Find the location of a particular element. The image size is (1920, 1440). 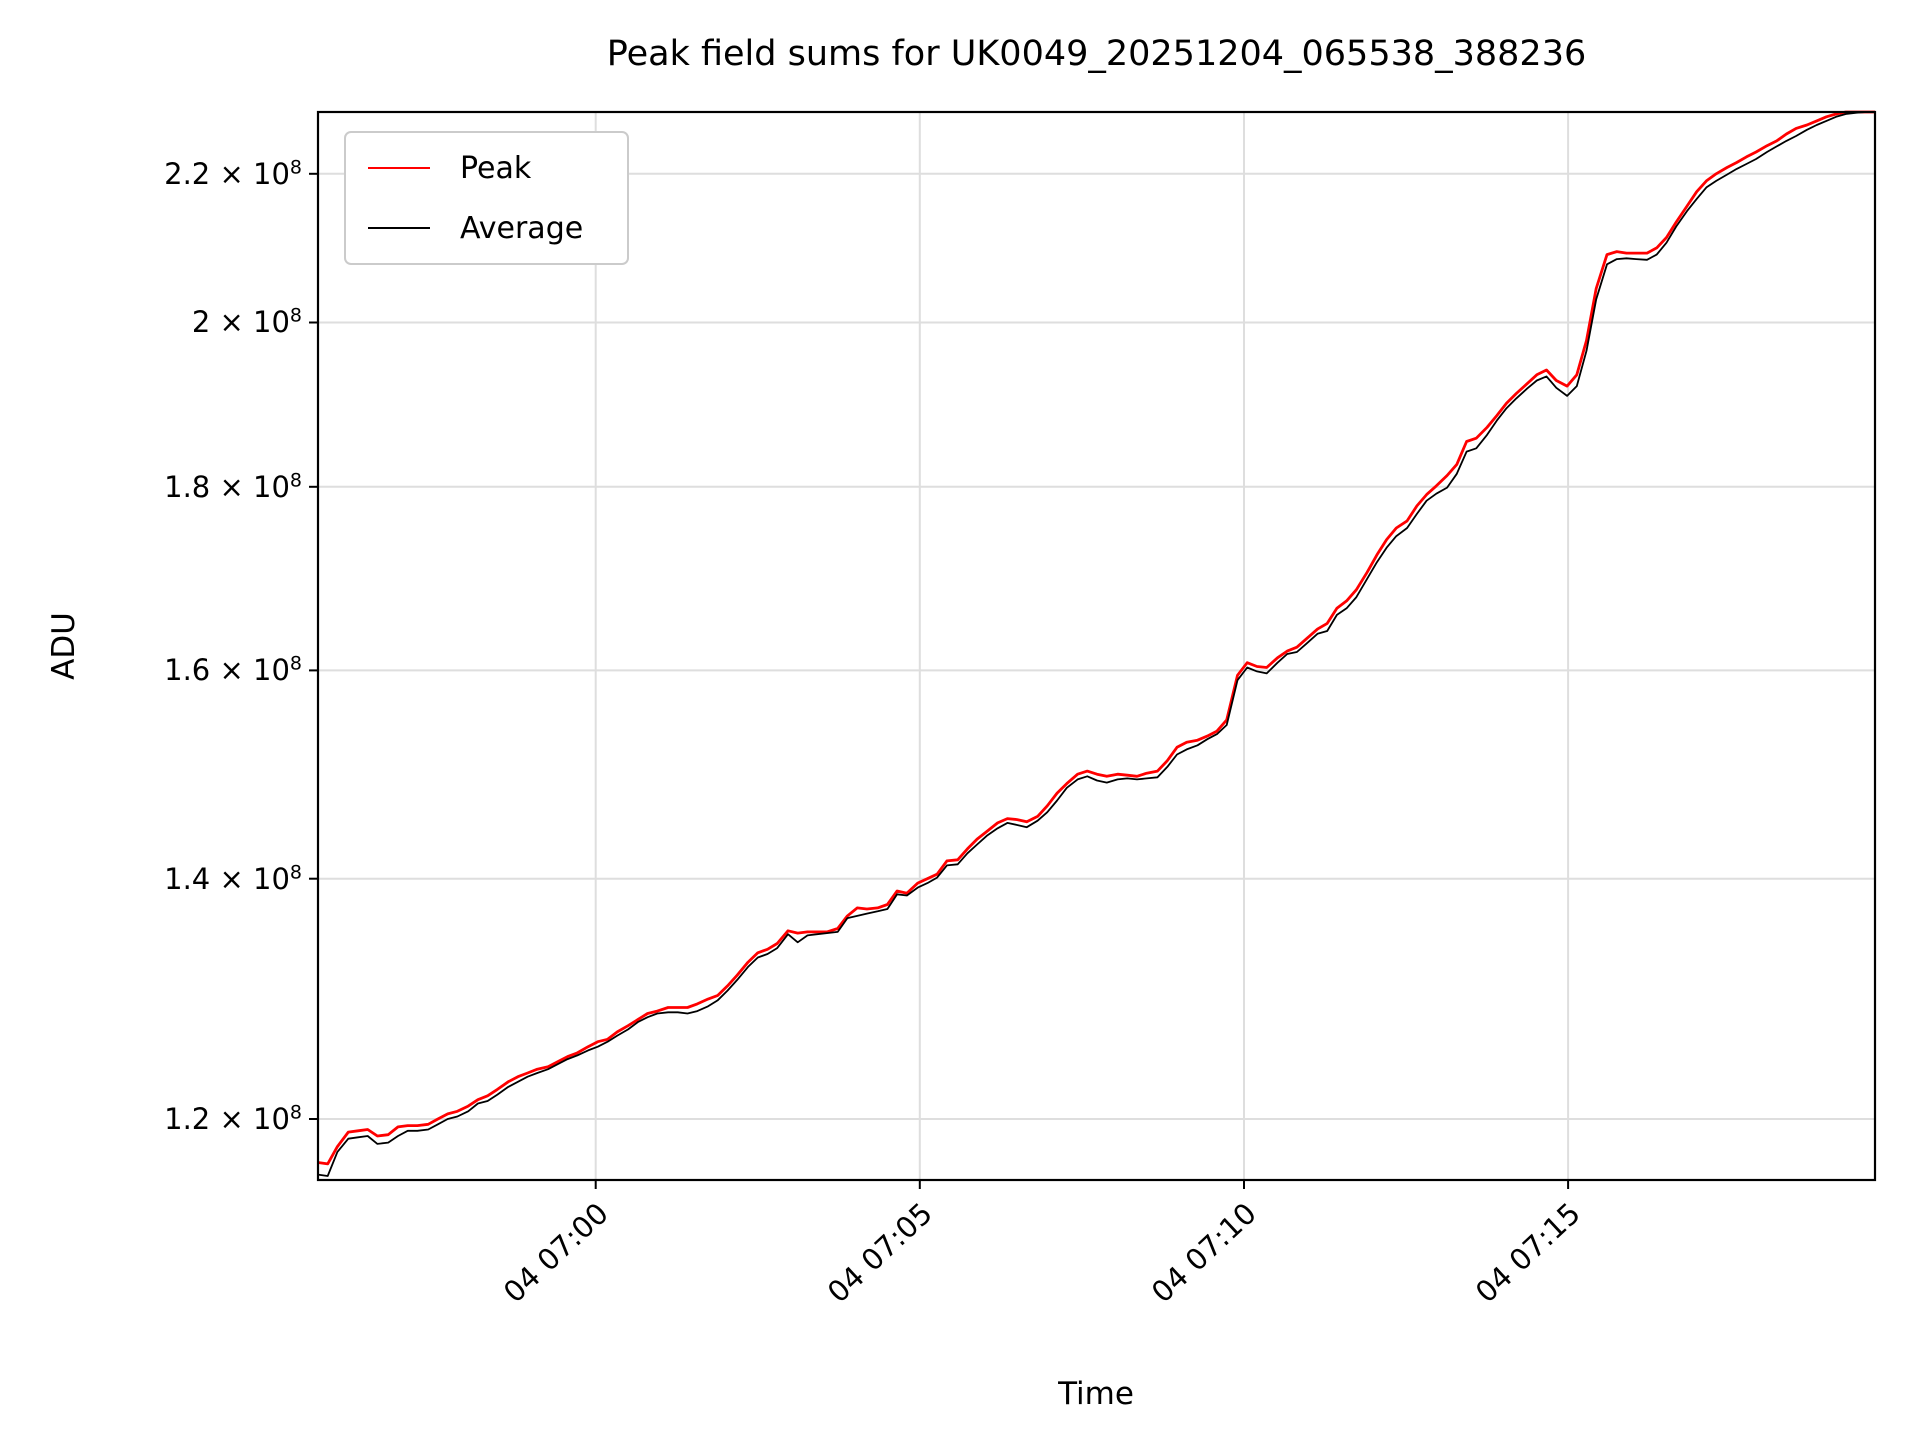

y-tick-label: 1.2 × 108 is located at coordinates (233, 1119).